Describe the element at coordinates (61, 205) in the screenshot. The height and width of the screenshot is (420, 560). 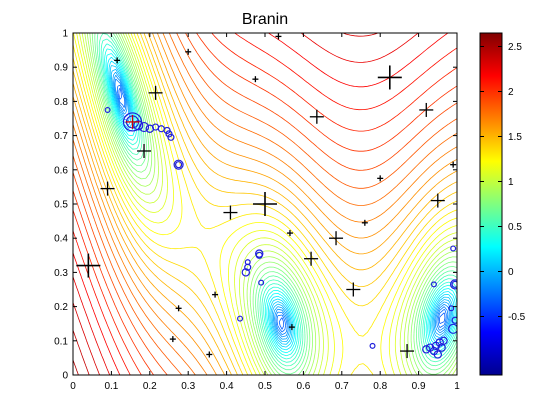
I see `y-tick-label: 0.5` at that location.